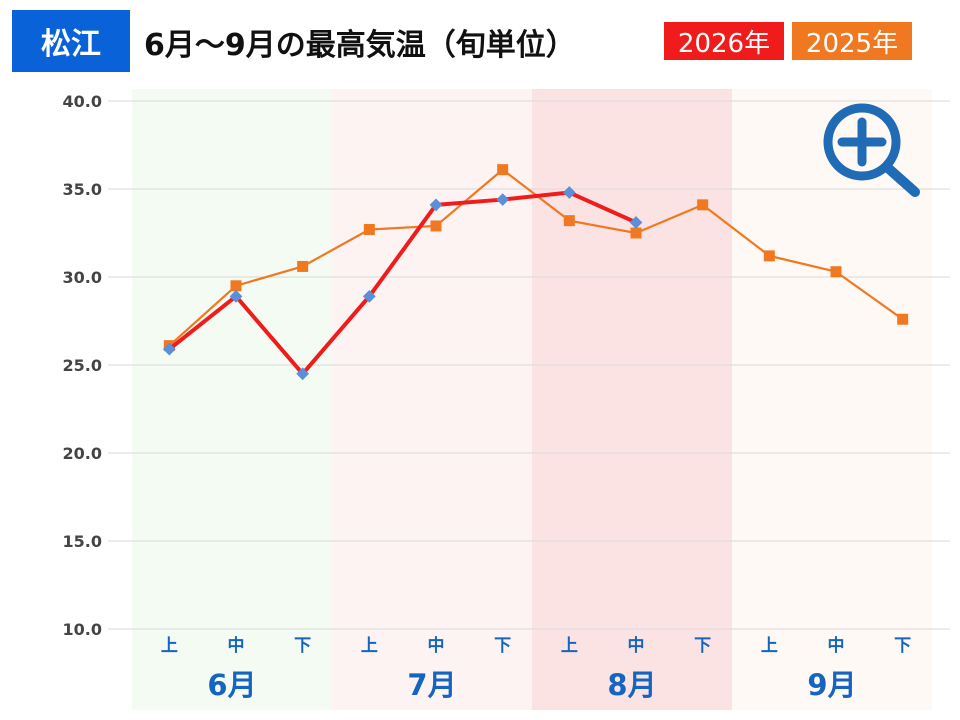 This screenshot has width=960, height=720. Describe the element at coordinates (71, 41) in the screenshot. I see `city-badge: 松江` at that location.